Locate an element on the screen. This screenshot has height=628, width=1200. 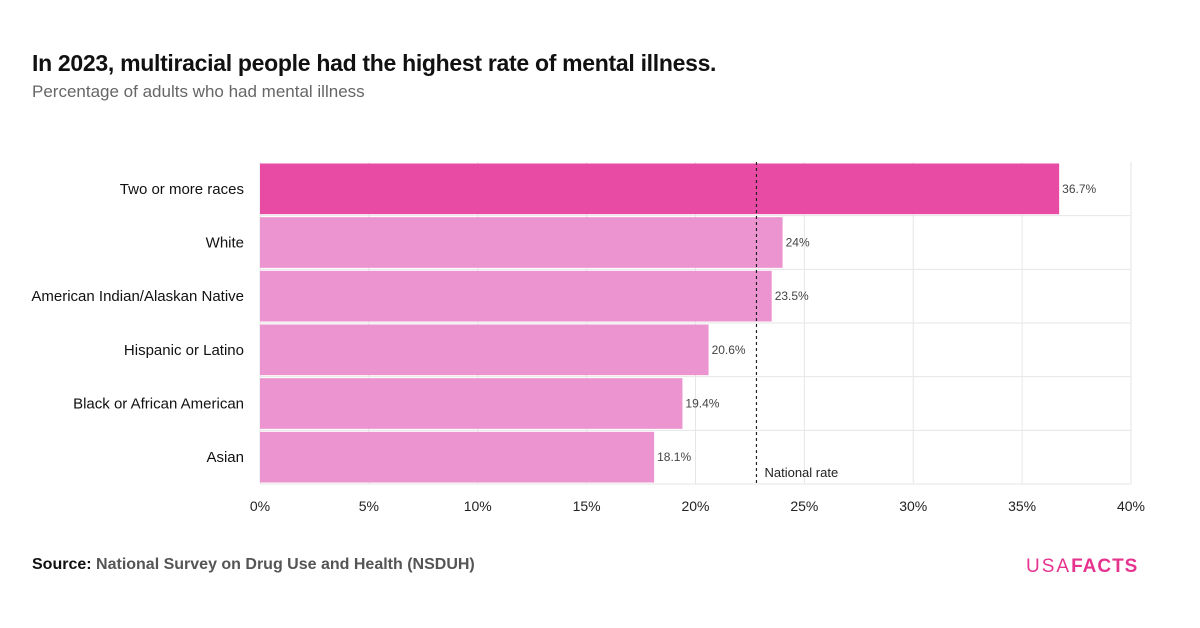
category-label: Black or African American is located at coordinates (158, 404).